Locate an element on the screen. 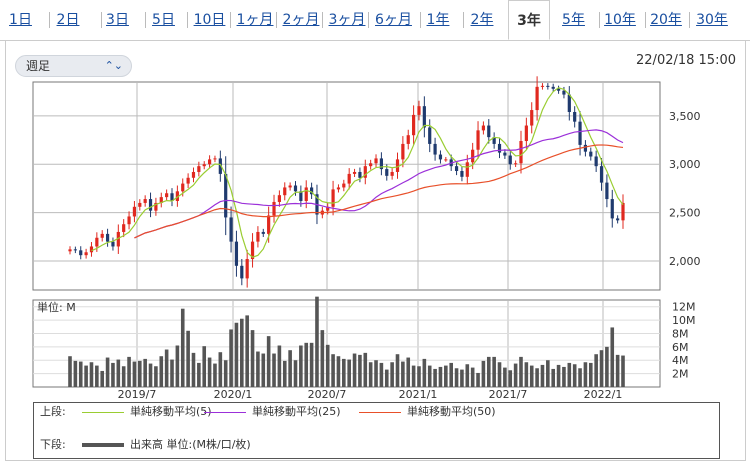 Image resolution: width=750 pixels, height=463 pixels. legend-ma50: 単純移動平均(50) is located at coordinates (427, 412).